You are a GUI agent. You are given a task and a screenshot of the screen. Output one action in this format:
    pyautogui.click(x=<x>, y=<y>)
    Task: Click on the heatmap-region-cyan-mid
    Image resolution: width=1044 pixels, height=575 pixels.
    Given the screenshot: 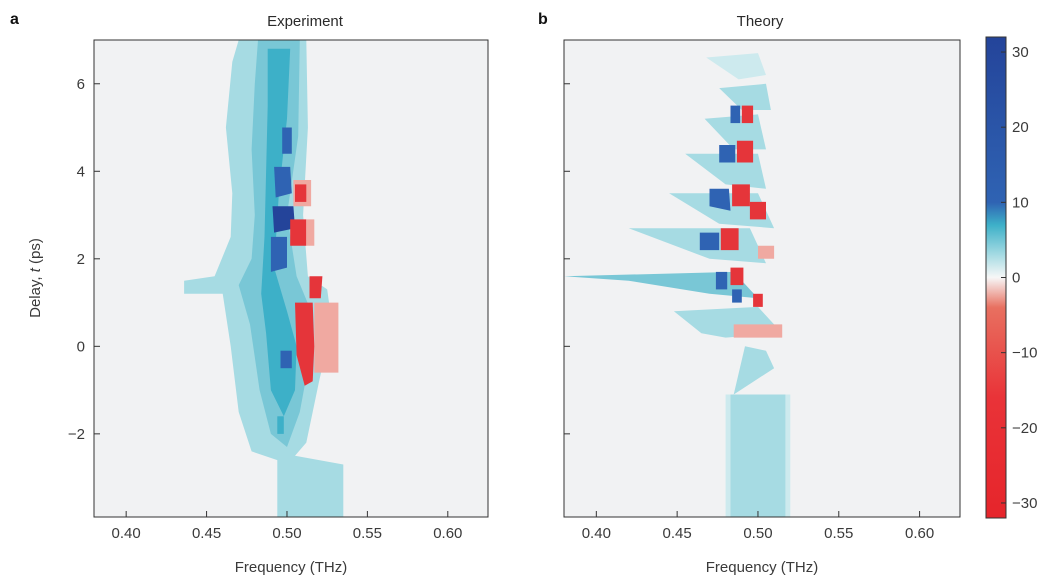 What is the action you would take?
    pyautogui.click(x=661, y=285)
    